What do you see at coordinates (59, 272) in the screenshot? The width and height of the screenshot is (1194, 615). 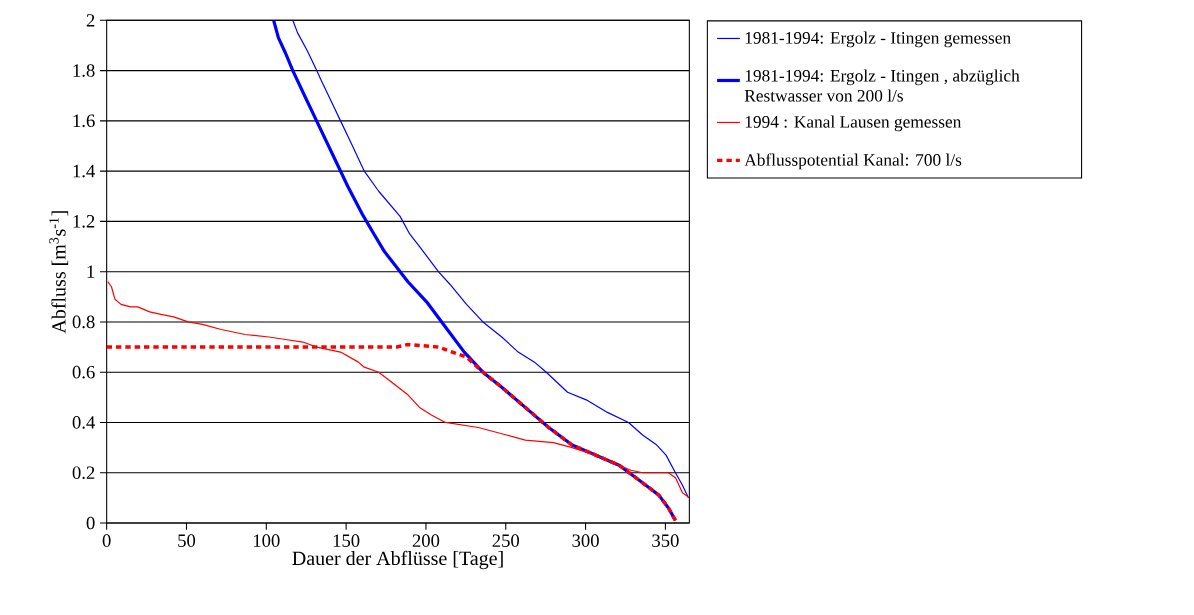 I see `y-axis-title: Abfluss [m$^{3}$s$^{-1}$]` at bounding box center [59, 272].